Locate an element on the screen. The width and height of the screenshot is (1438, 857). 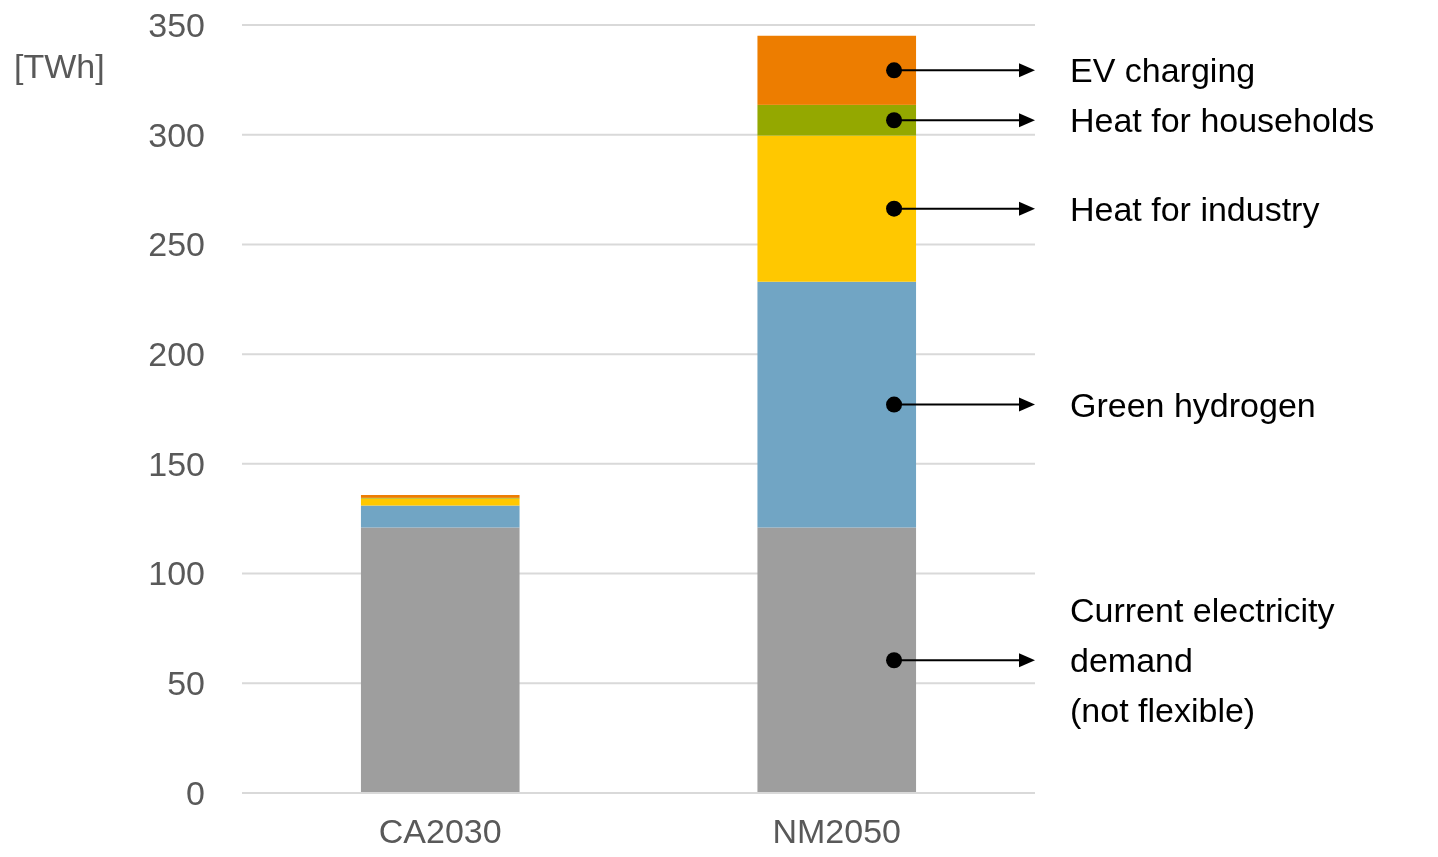
text: Heat for industry is located at coordinates (1195, 208).